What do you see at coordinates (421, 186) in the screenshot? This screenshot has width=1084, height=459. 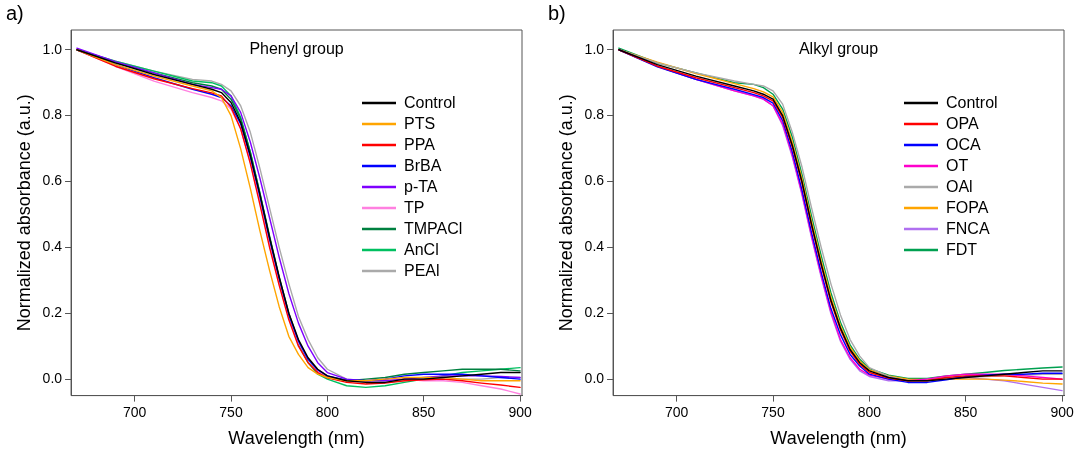 I see `legend-label: p-TA` at bounding box center [421, 186].